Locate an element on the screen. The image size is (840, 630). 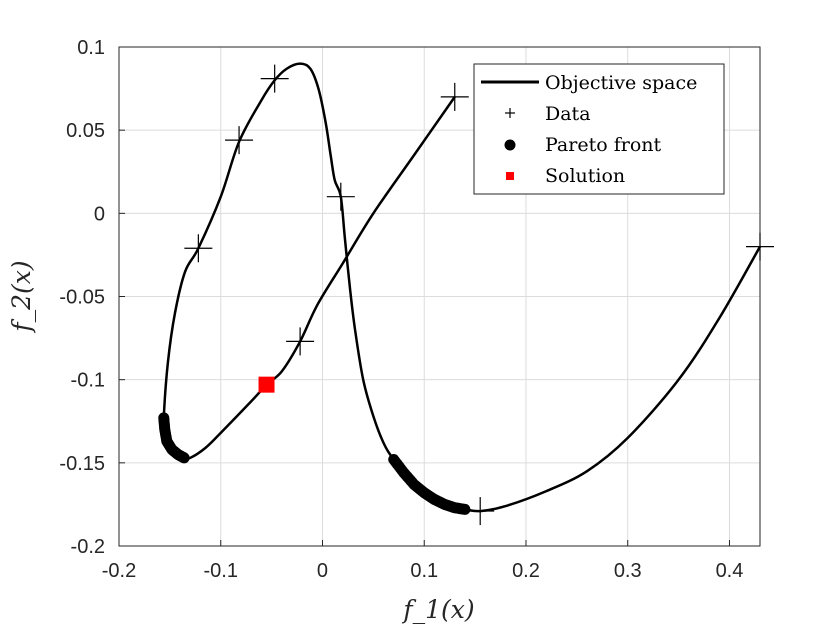
y-tick-label: -0.1 is located at coordinates (88, 381).